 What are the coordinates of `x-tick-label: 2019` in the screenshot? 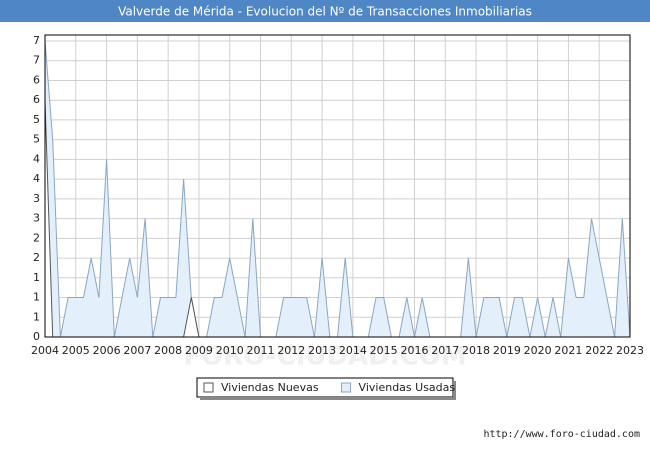 It's located at (507, 350).